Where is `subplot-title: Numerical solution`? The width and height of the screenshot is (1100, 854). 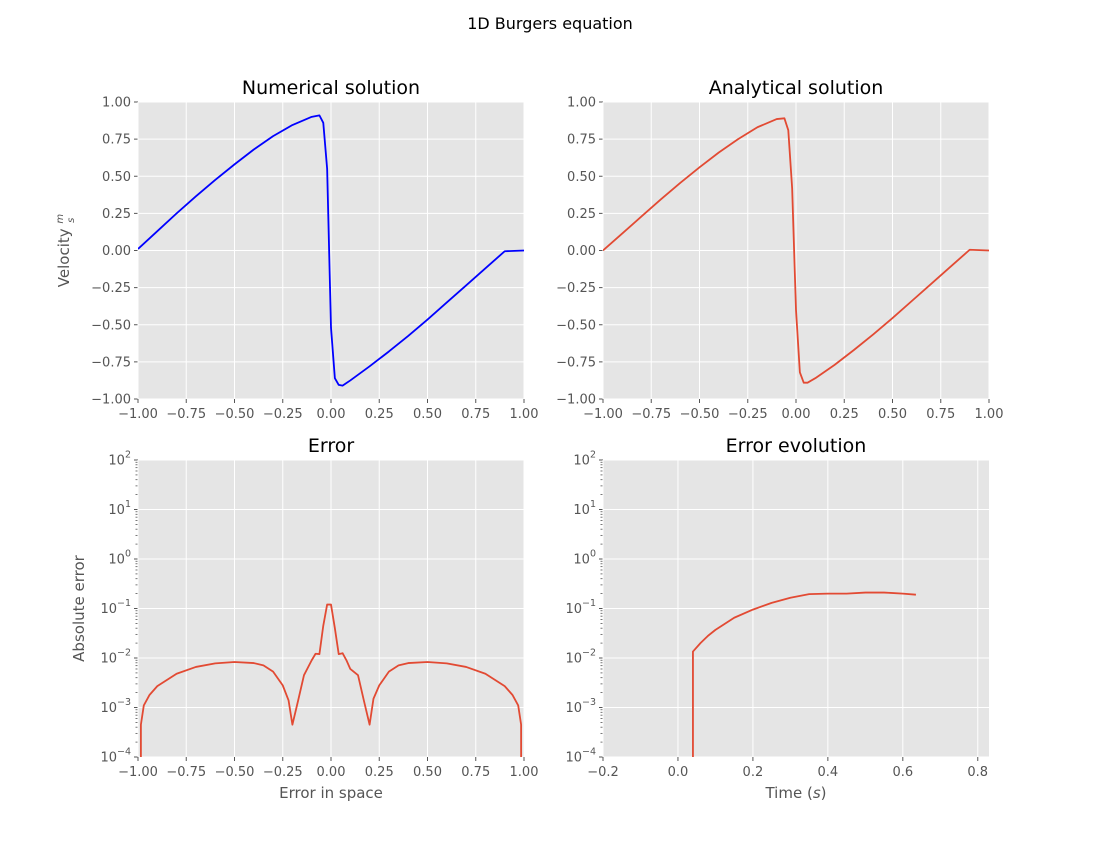
subplot-title: Numerical solution is located at coordinates (331, 88).